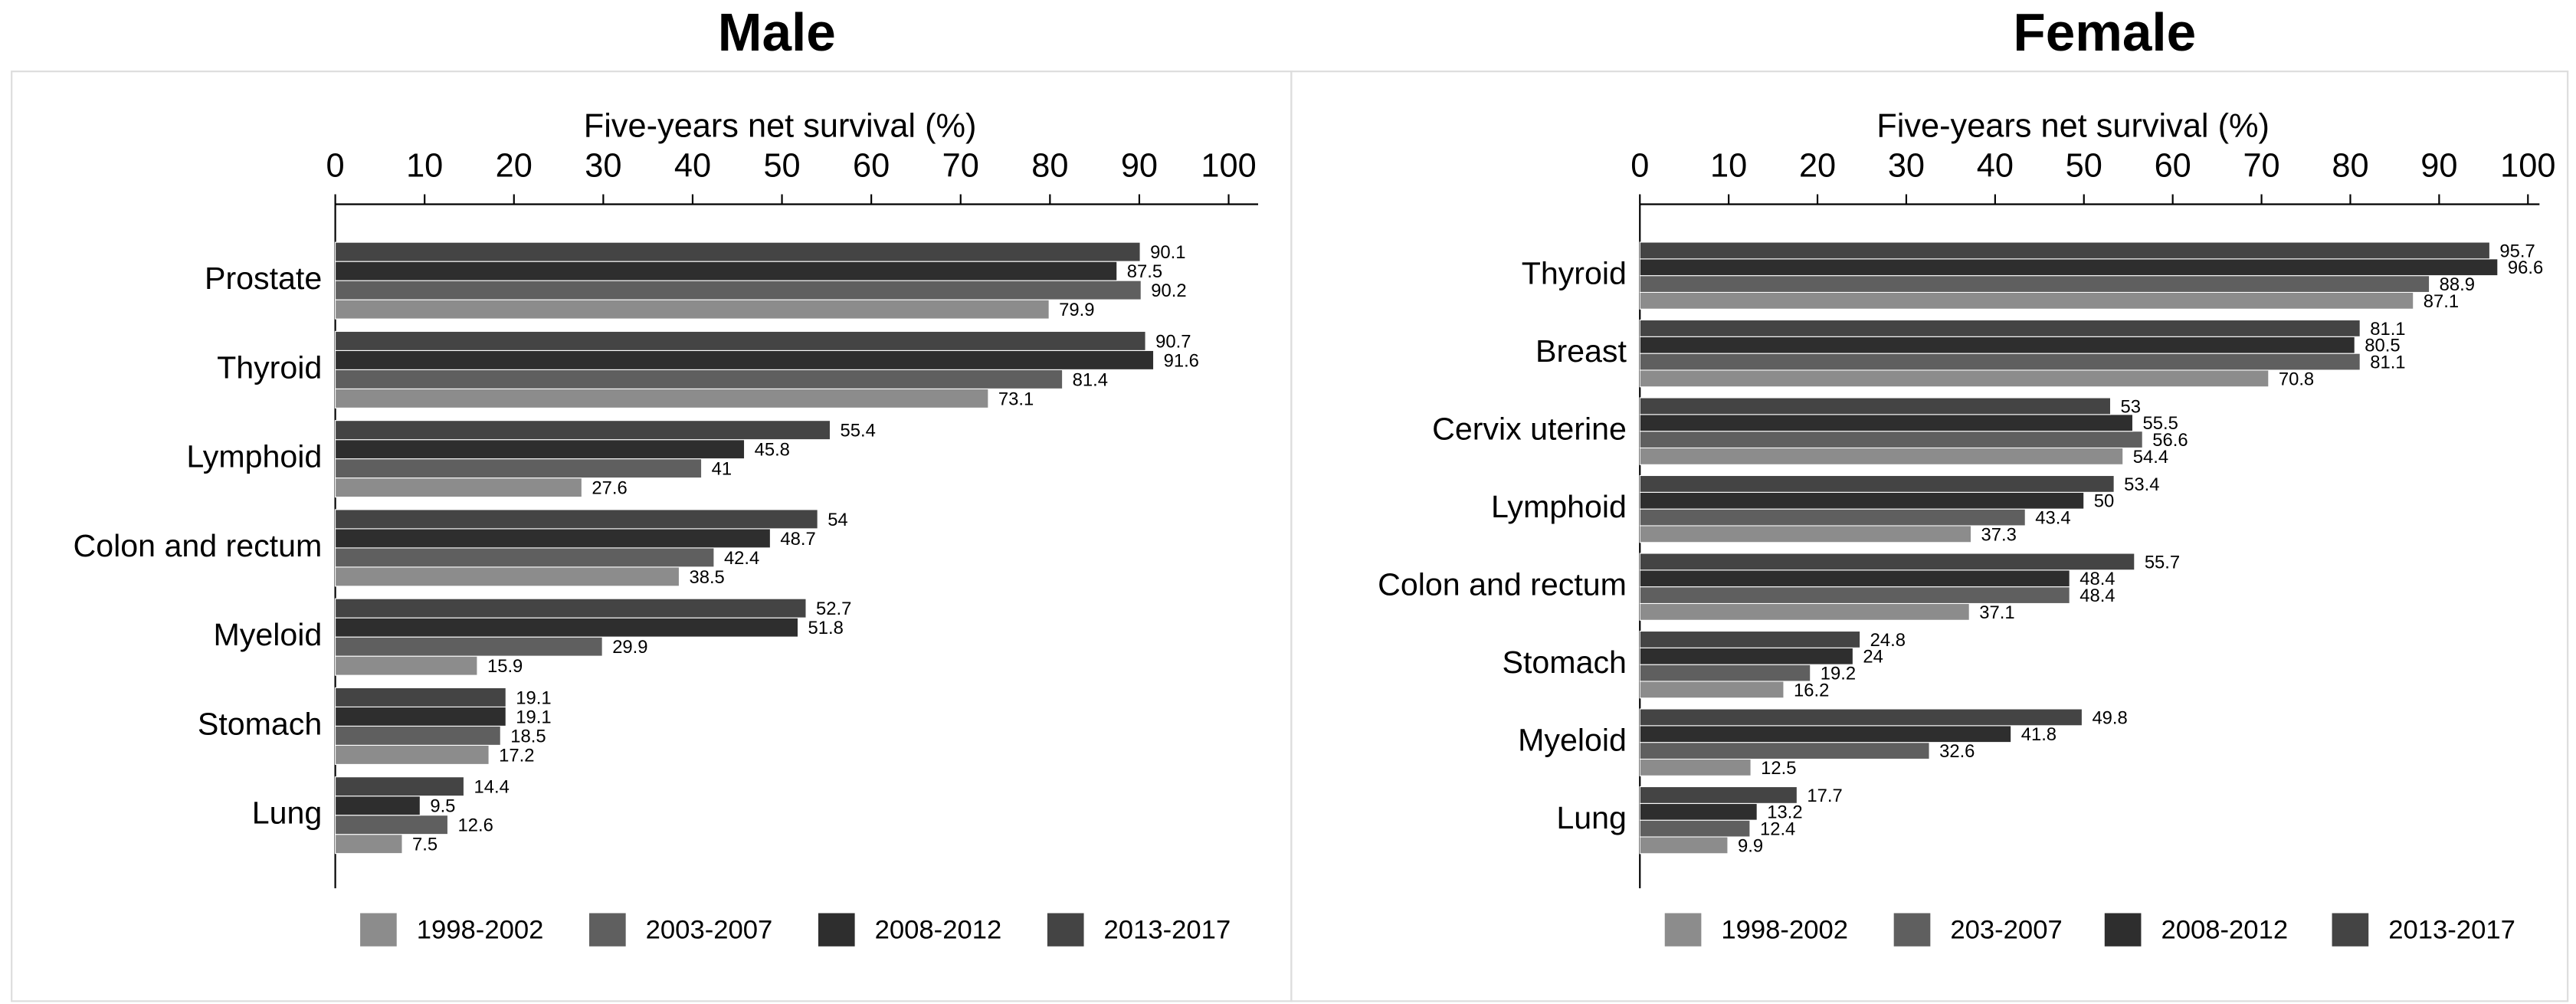 The height and width of the screenshot is (1004, 2576). Describe the element at coordinates (773, 450) in the screenshot. I see `value-label: 45.8` at that location.